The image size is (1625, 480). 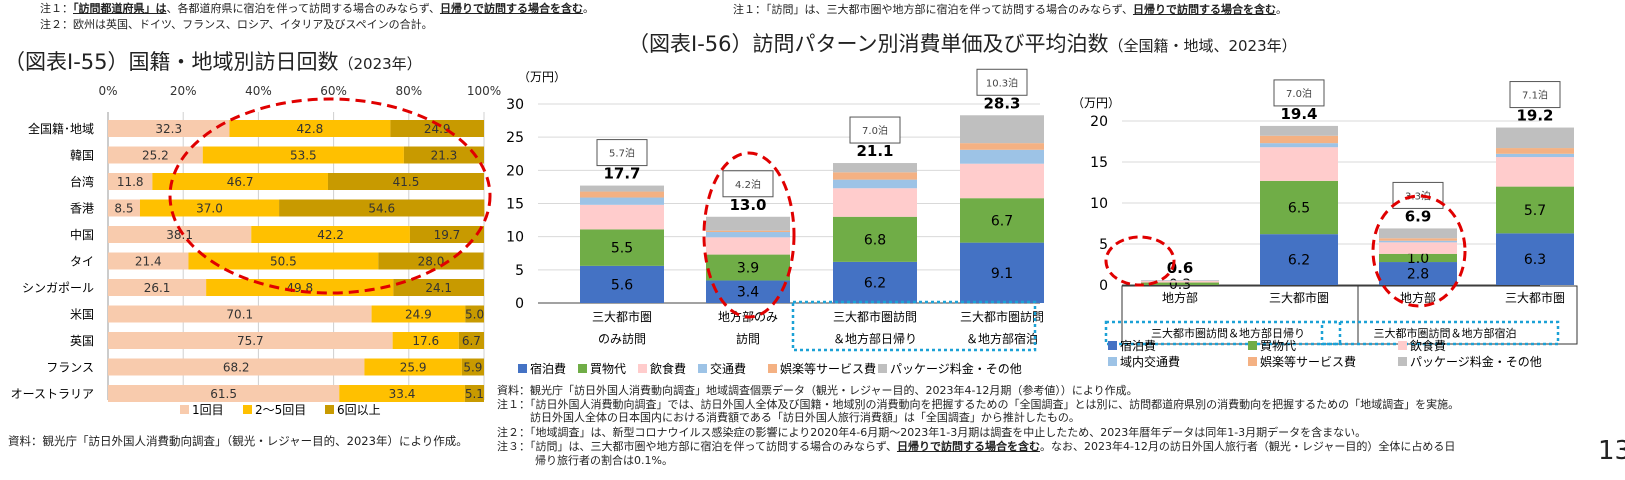 I want to click on data-label: 5.0, so click(x=474, y=315).